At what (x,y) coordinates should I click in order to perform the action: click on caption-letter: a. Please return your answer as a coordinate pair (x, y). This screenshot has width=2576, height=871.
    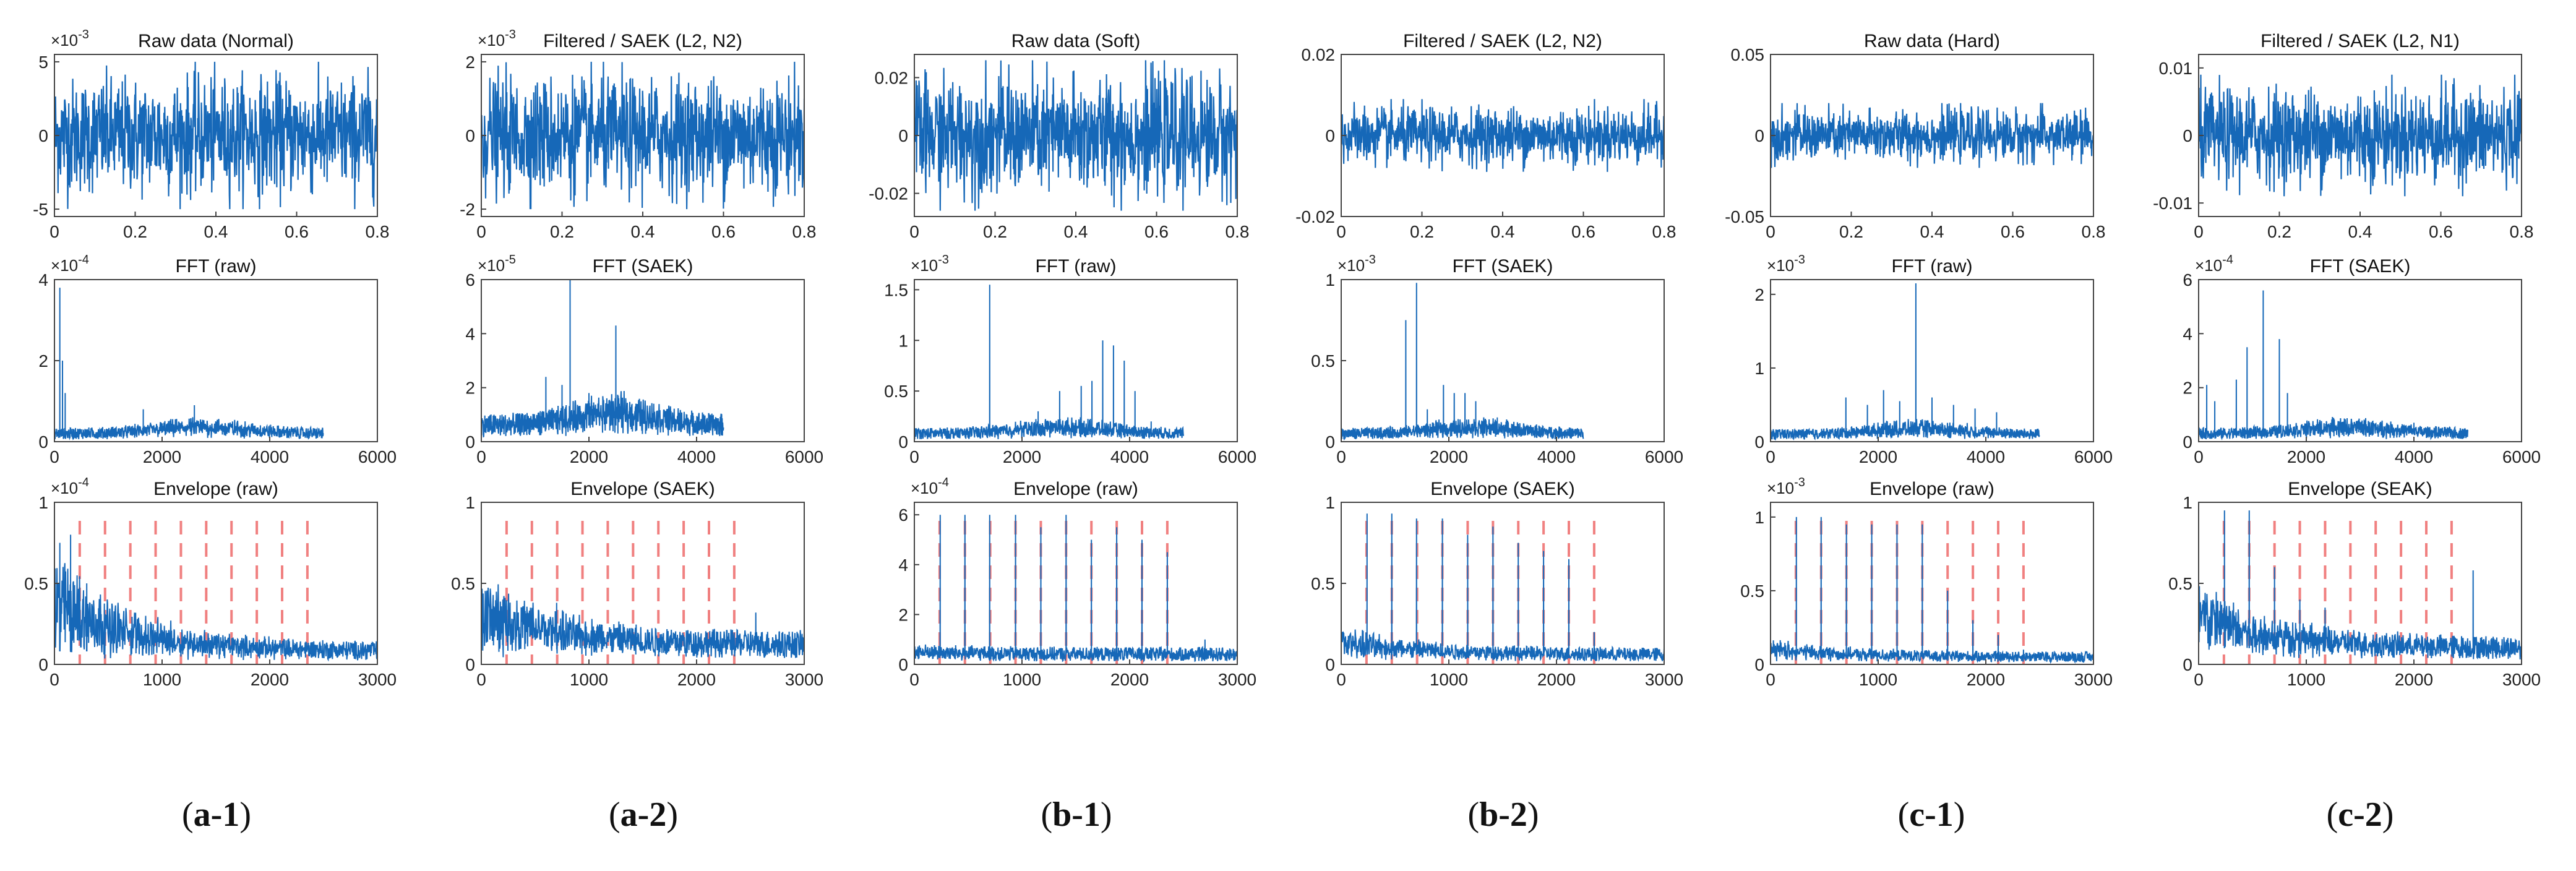
    Looking at the image, I should click on (629, 815).